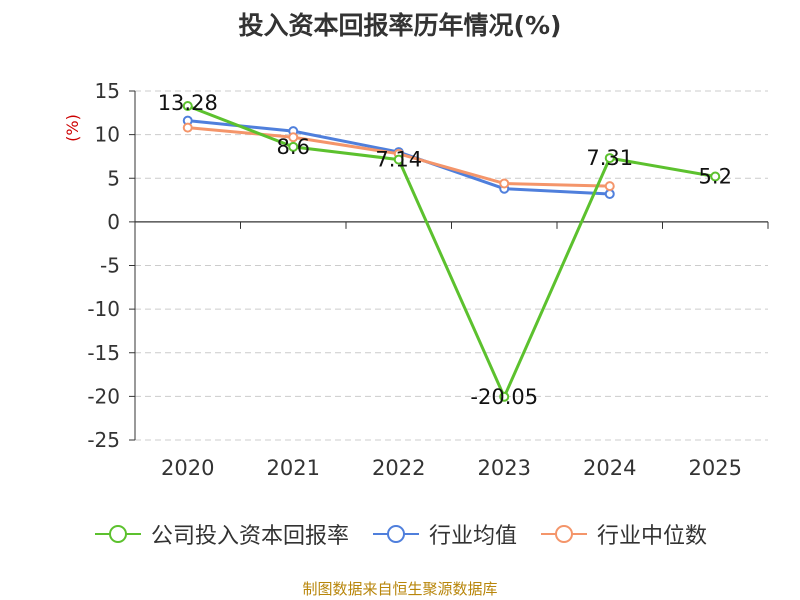 The image size is (800, 600). I want to click on data-label: 5.2, so click(715, 177).